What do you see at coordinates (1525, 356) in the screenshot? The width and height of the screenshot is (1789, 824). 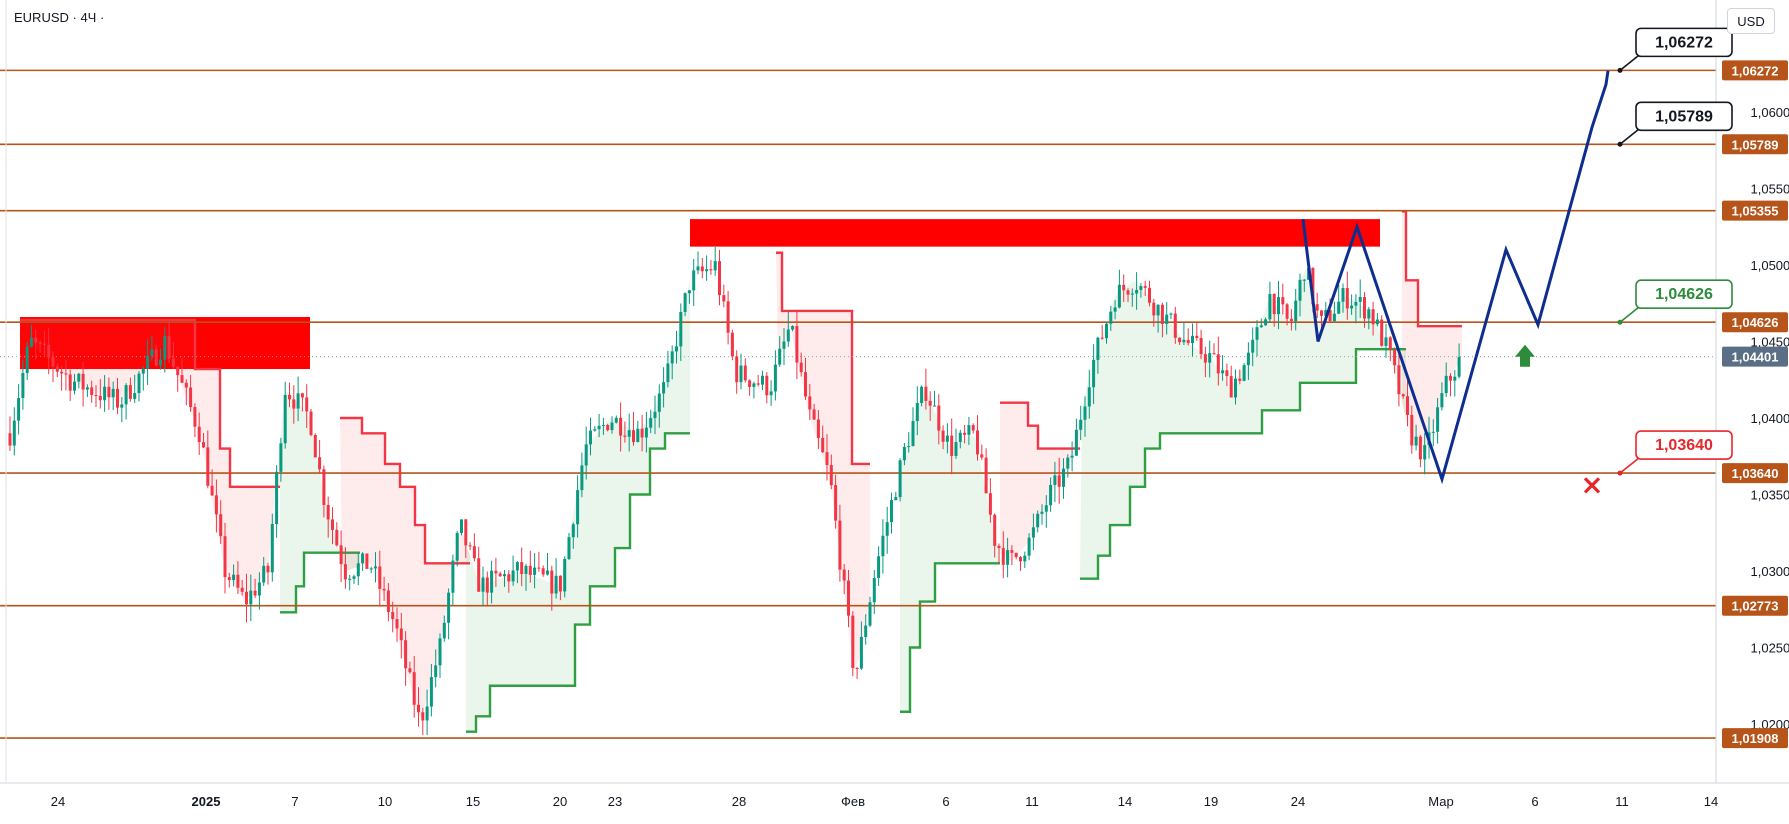 I see `buy-arrow-icon` at bounding box center [1525, 356].